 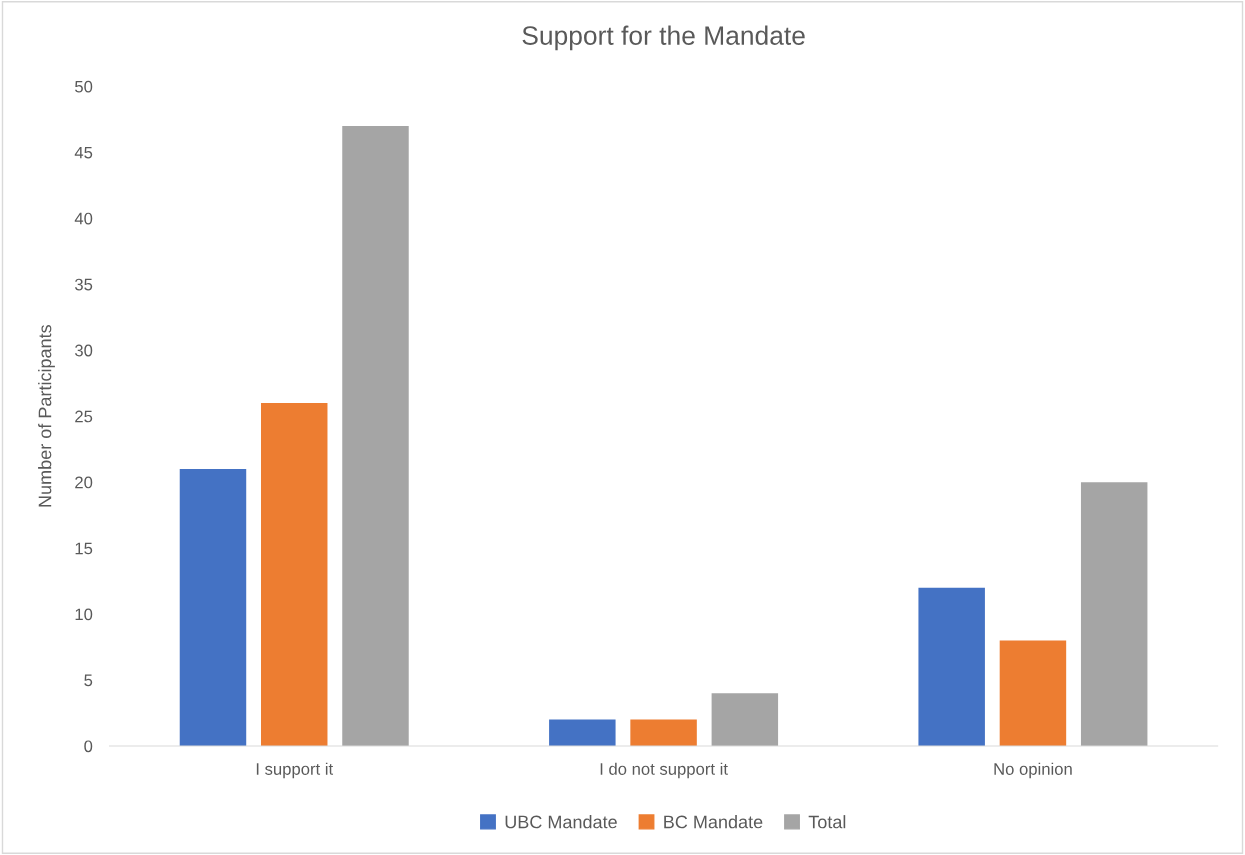 What do you see at coordinates (713, 822) in the screenshot?
I see `legend-label: BC Mandate` at bounding box center [713, 822].